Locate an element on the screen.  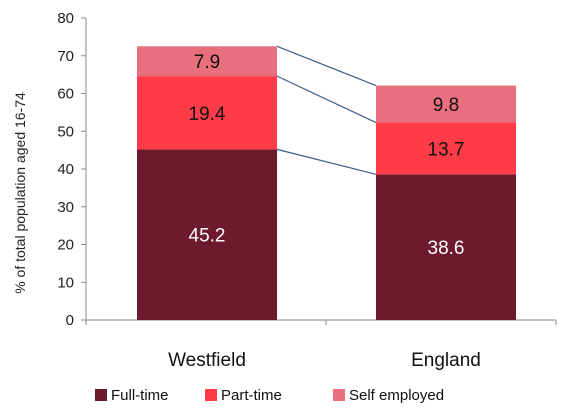
data-label: 38.6 is located at coordinates (446, 248).